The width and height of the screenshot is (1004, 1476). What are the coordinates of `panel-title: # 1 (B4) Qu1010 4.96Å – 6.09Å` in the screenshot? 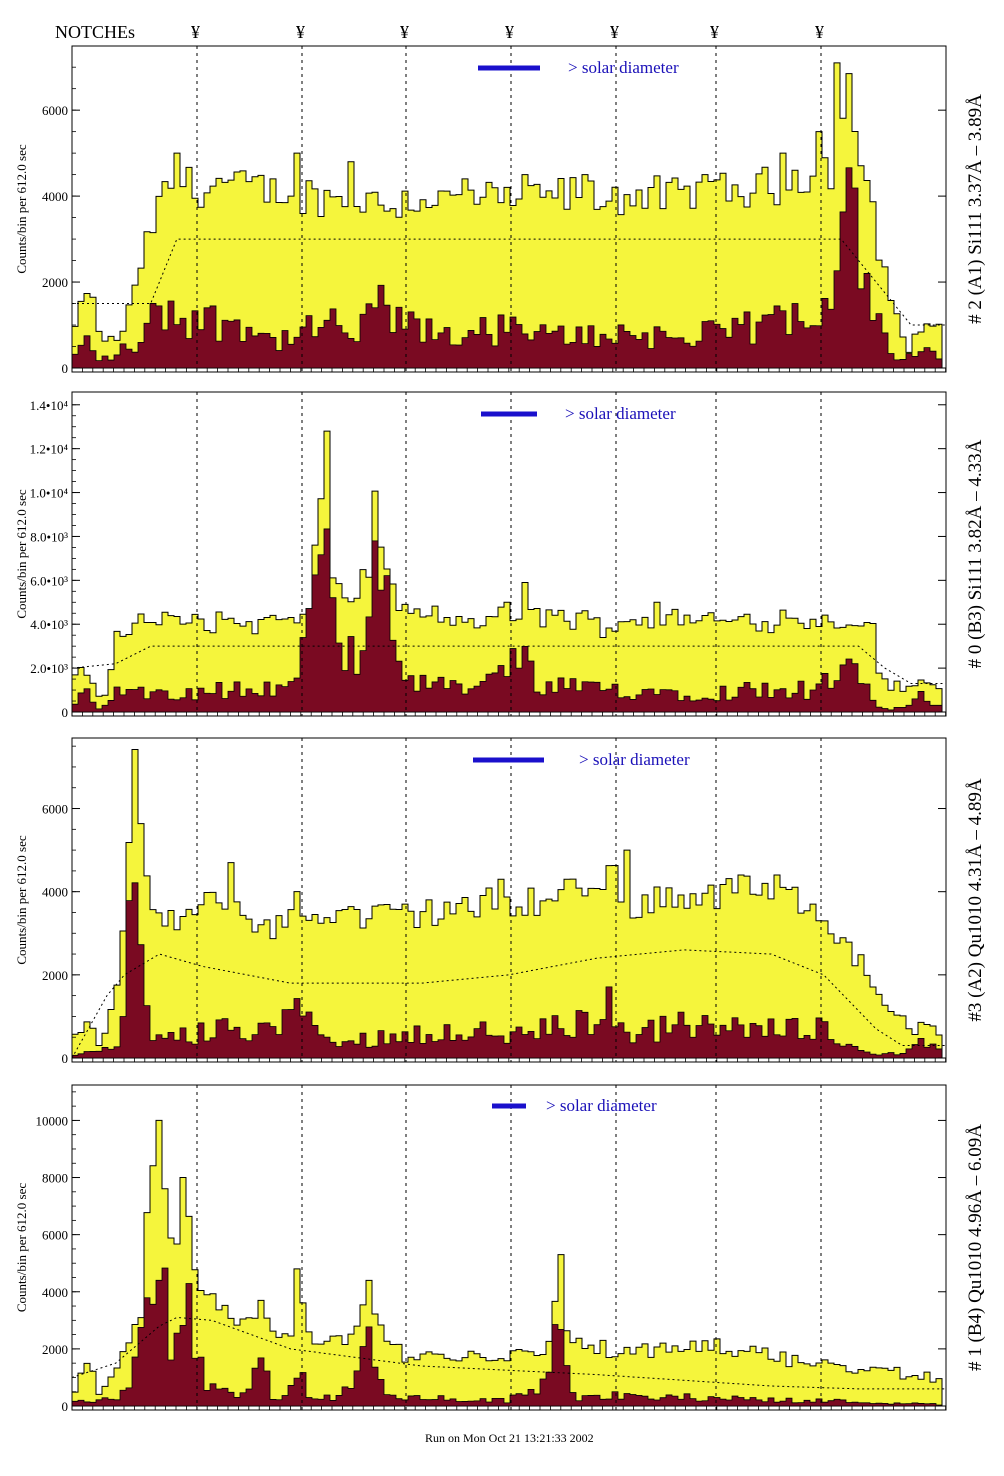 It's located at (975, 1247).